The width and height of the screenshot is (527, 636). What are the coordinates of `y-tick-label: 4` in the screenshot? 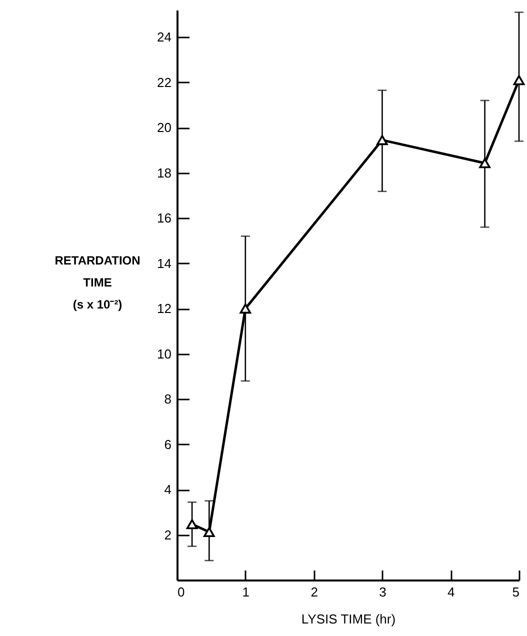 It's located at (168, 490).